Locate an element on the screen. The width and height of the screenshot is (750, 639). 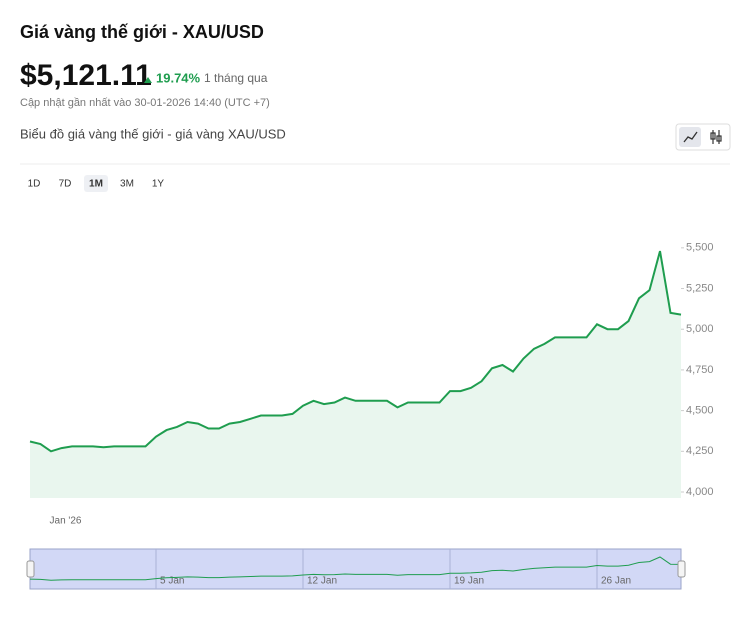
range-button: 1Y is located at coordinates (158, 184).